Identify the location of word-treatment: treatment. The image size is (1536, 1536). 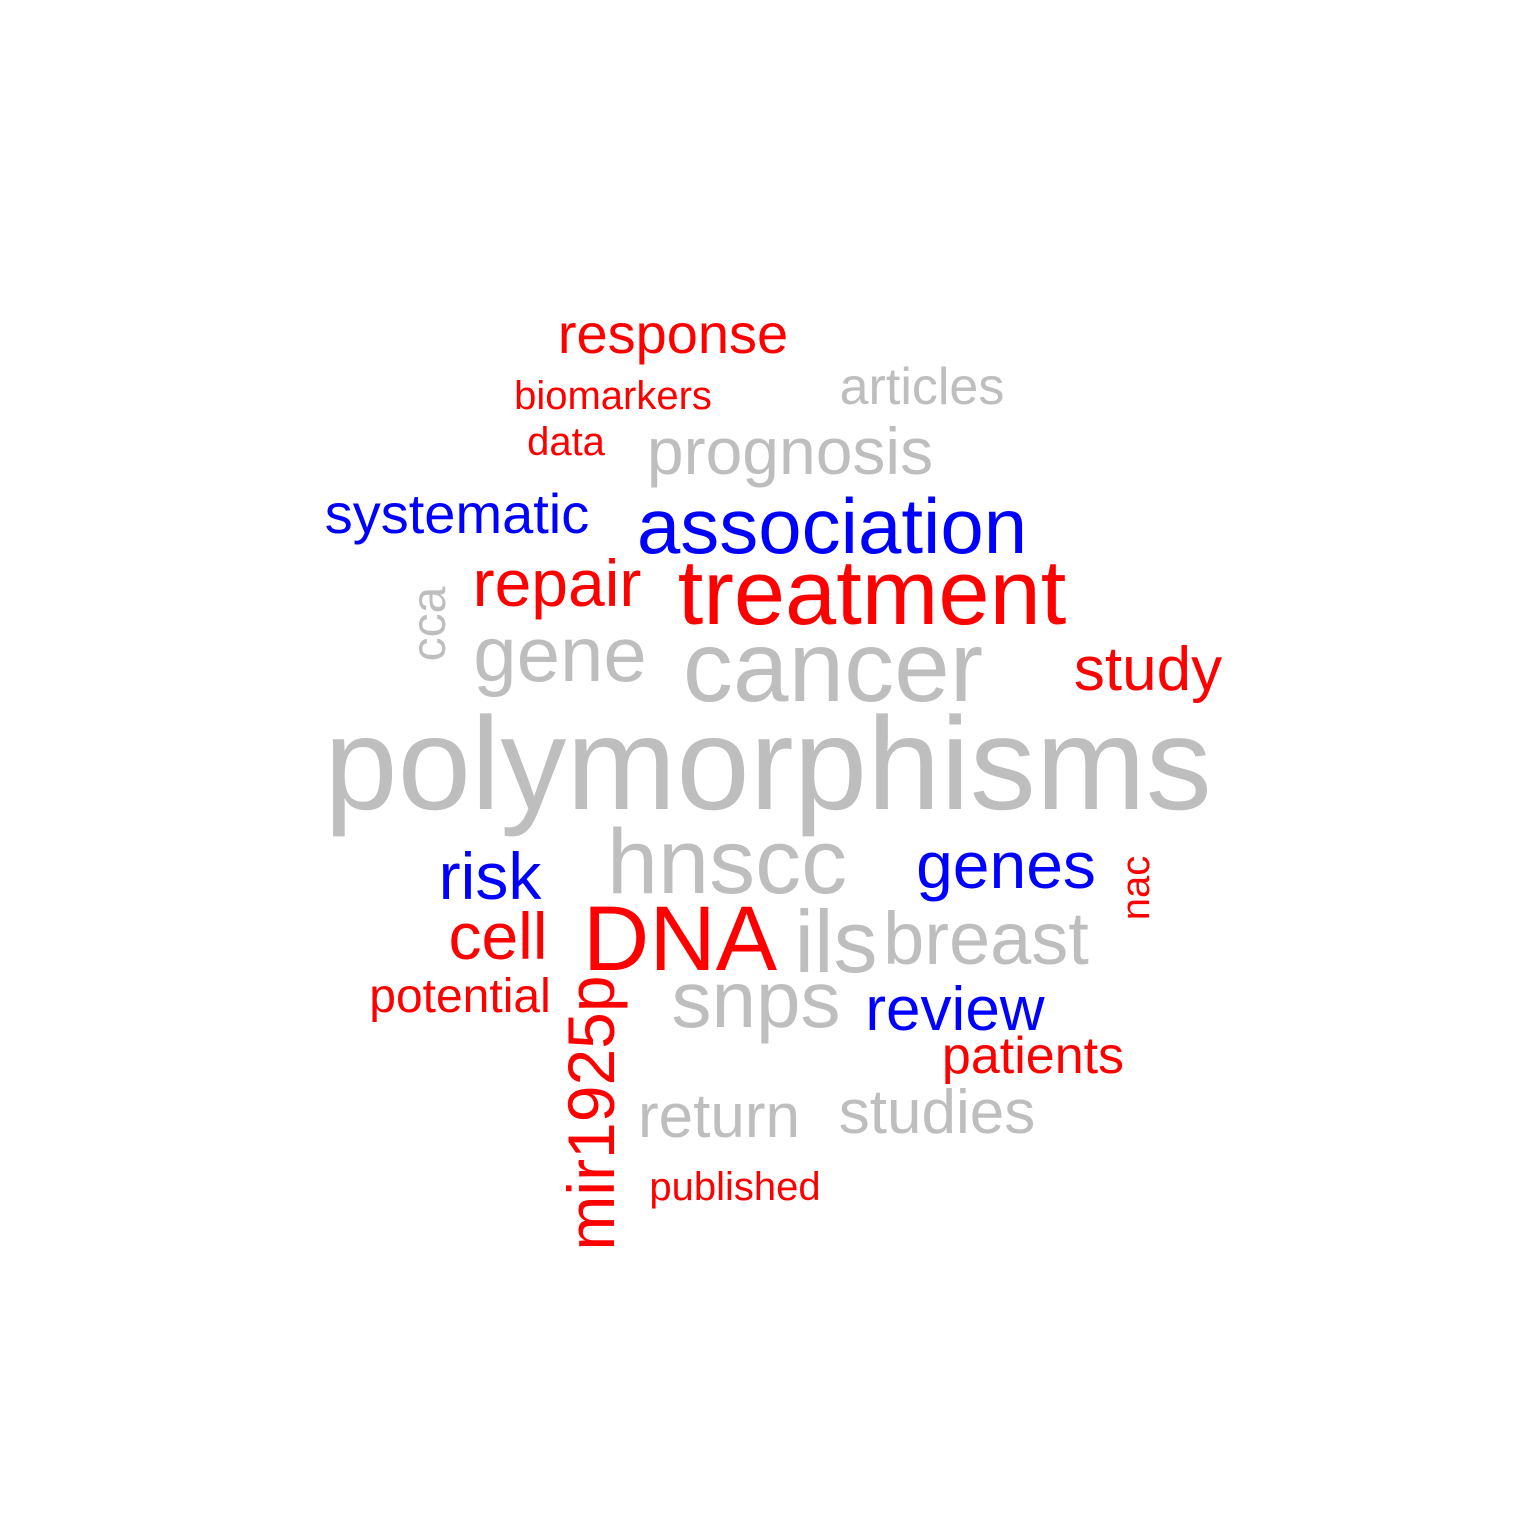
(872, 593).